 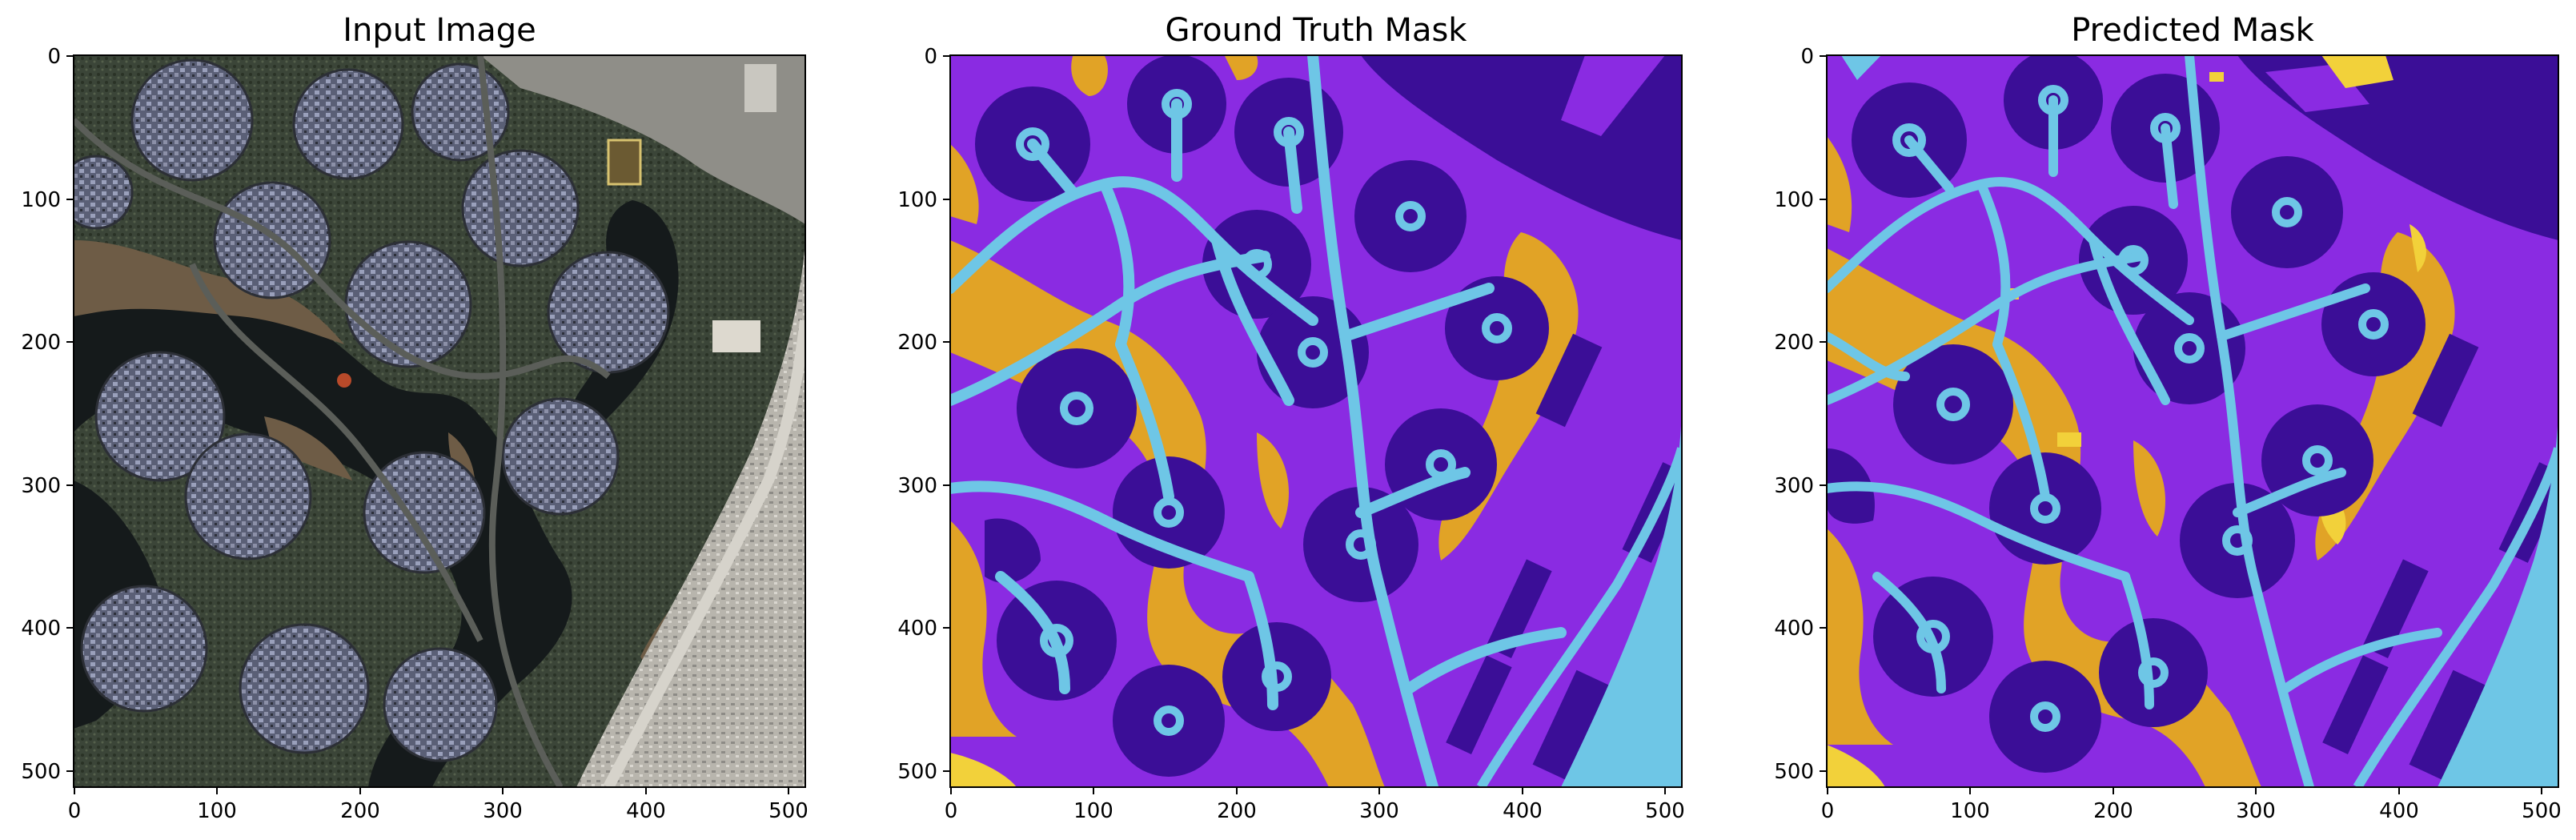 What do you see at coordinates (1613, 95) in the screenshot?
I see `mask-region-building` at bounding box center [1613, 95].